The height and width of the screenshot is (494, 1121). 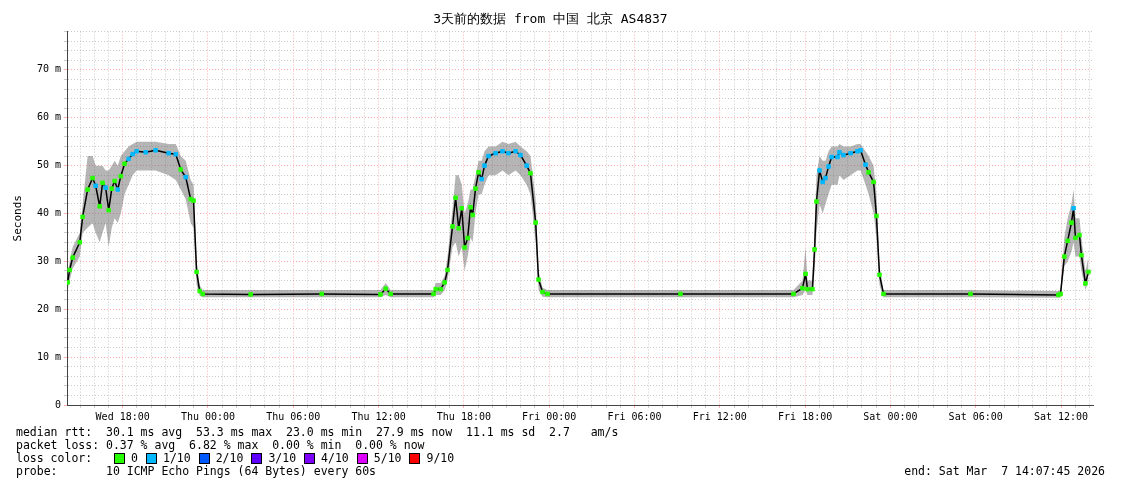 I want to click on legend-label: 3/10, so click(x=282, y=458).